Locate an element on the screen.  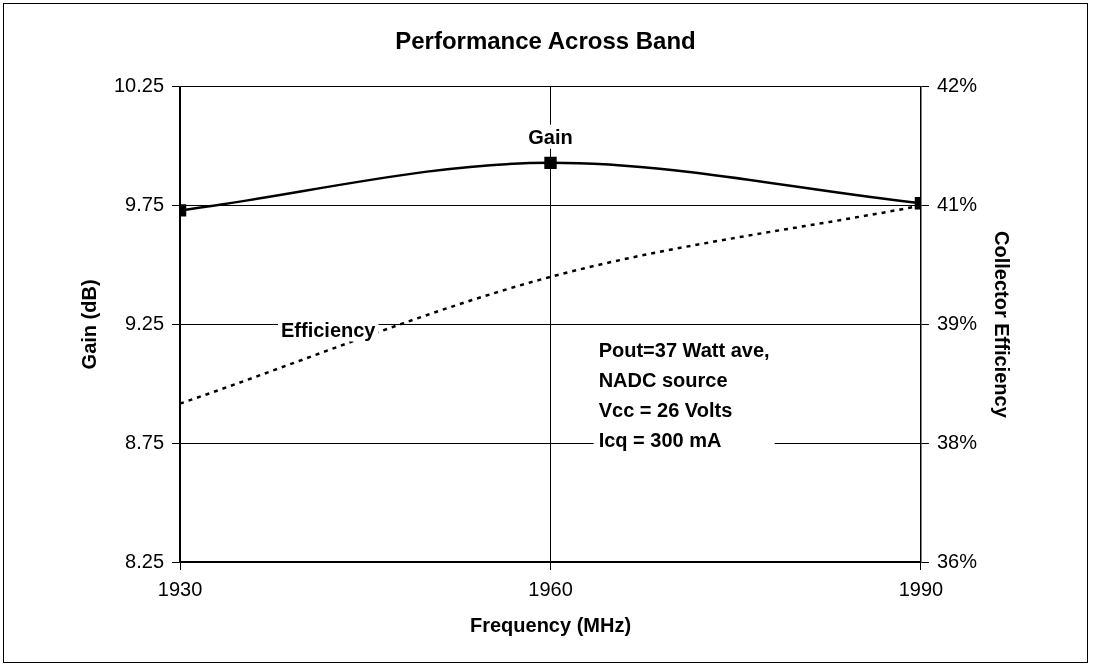
x-tick-label: 1990 is located at coordinates (921, 588).